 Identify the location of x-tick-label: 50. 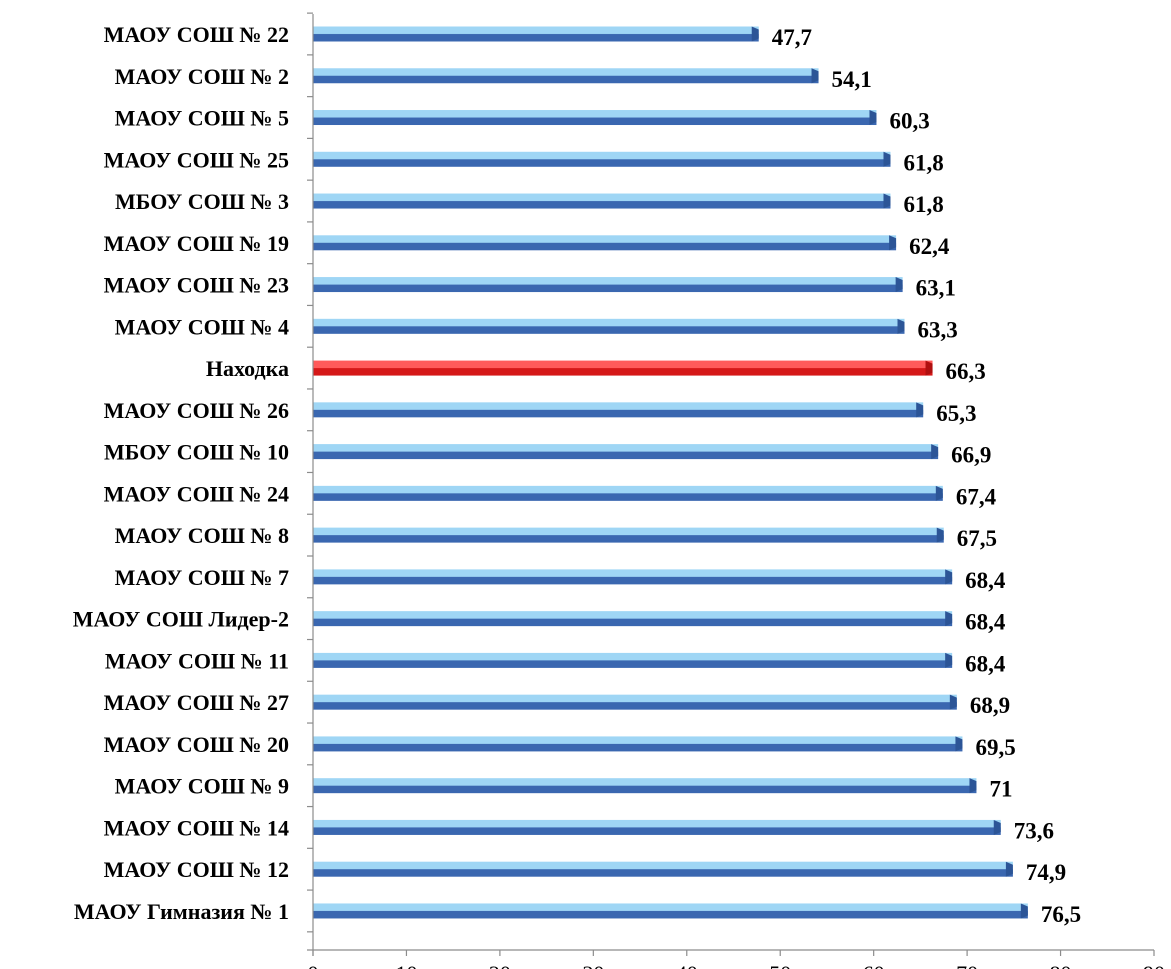
(780, 965).